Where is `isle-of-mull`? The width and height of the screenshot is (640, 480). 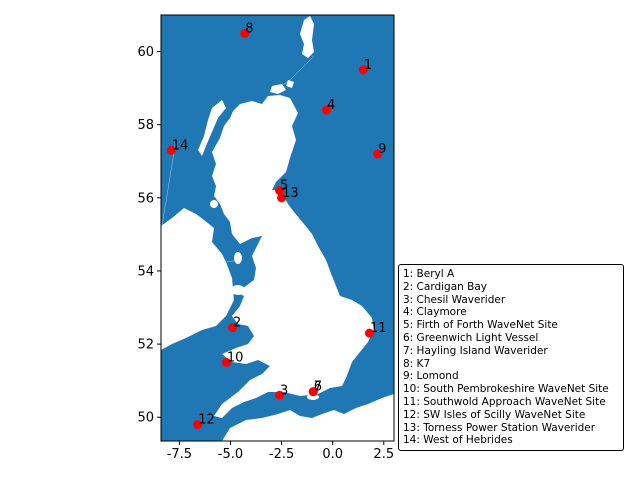
isle-of-mull is located at coordinates (220, 180).